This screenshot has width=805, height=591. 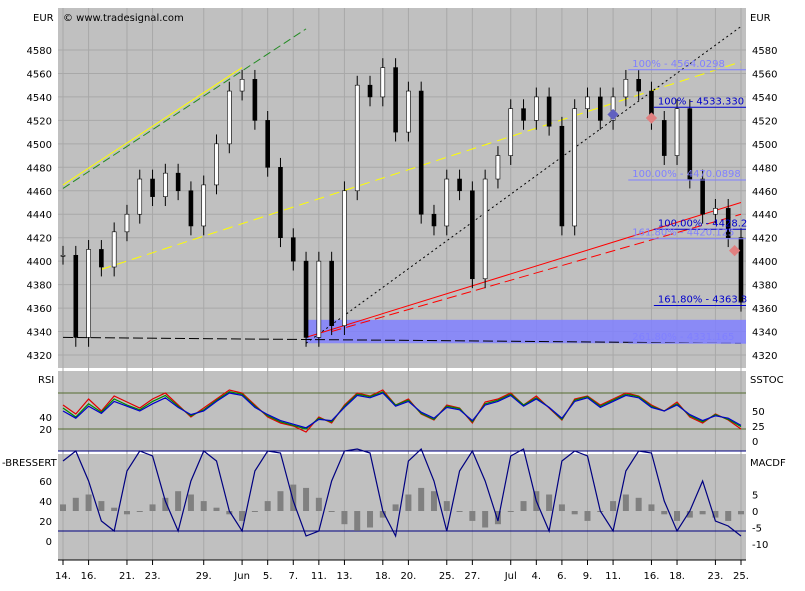 I want to click on rsi-panel, so click(x=402, y=411).